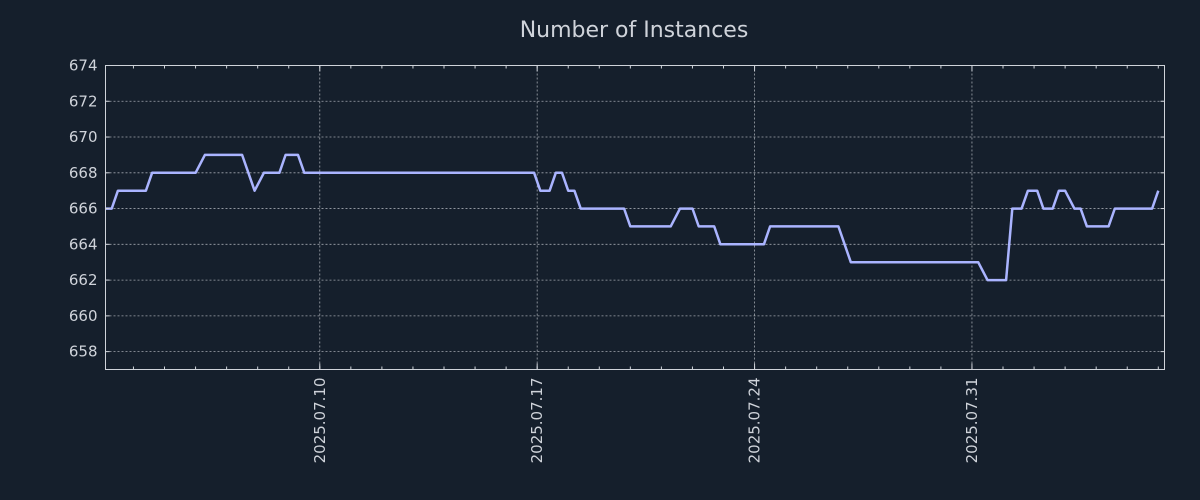 Image resolution: width=1200 pixels, height=500 pixels. Describe the element at coordinates (972, 421) in the screenshot. I see `x-tick-label: 2025.07.31` at that location.